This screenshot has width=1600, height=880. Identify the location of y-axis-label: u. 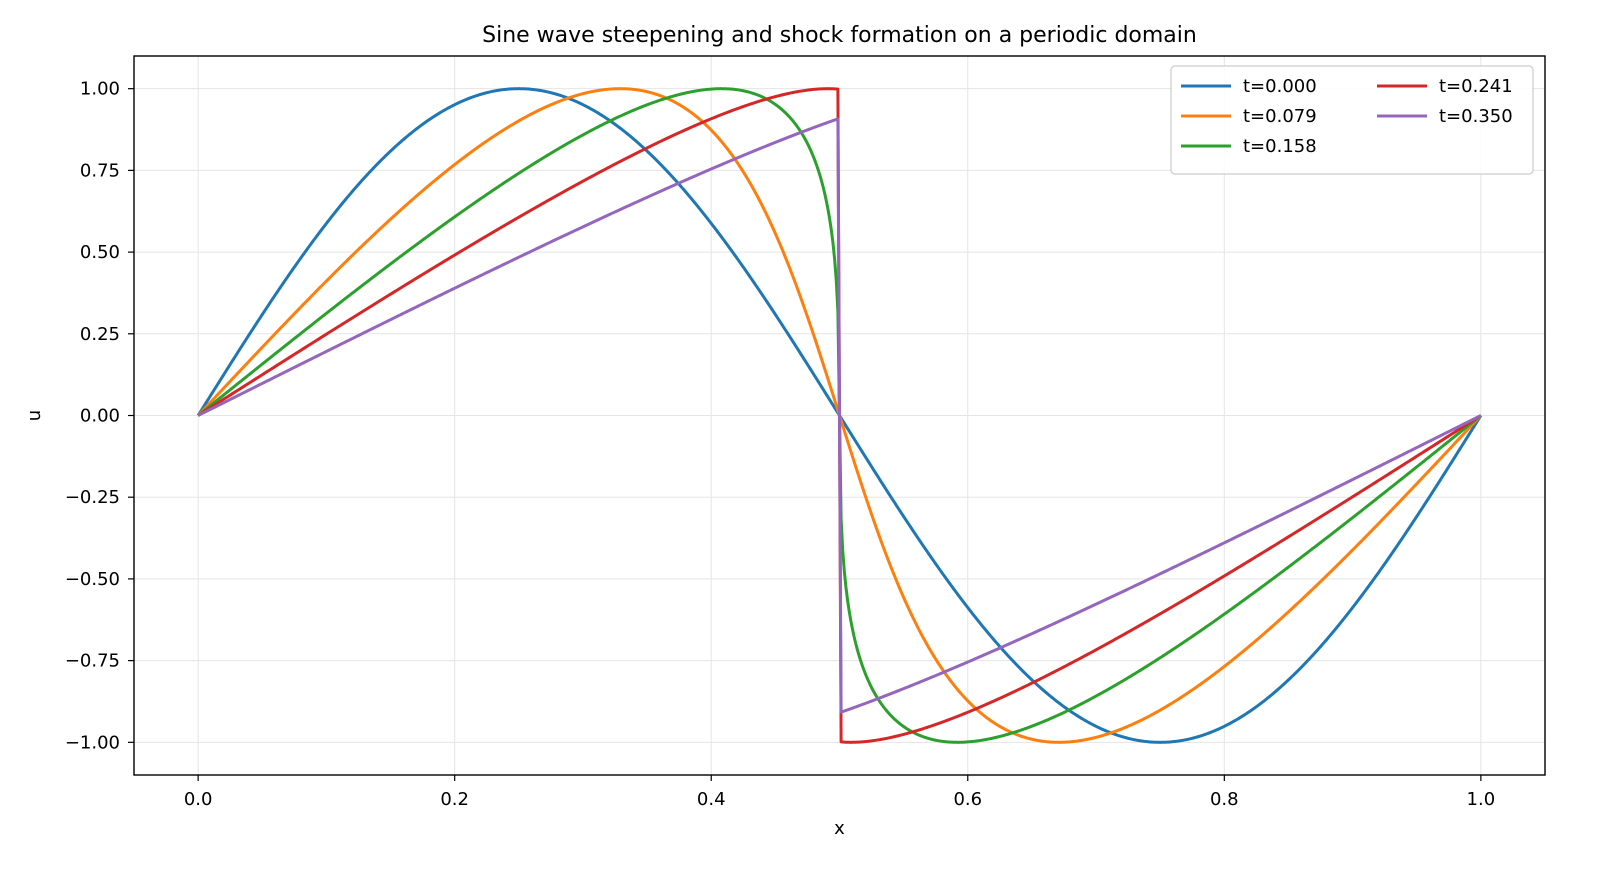
(34, 415).